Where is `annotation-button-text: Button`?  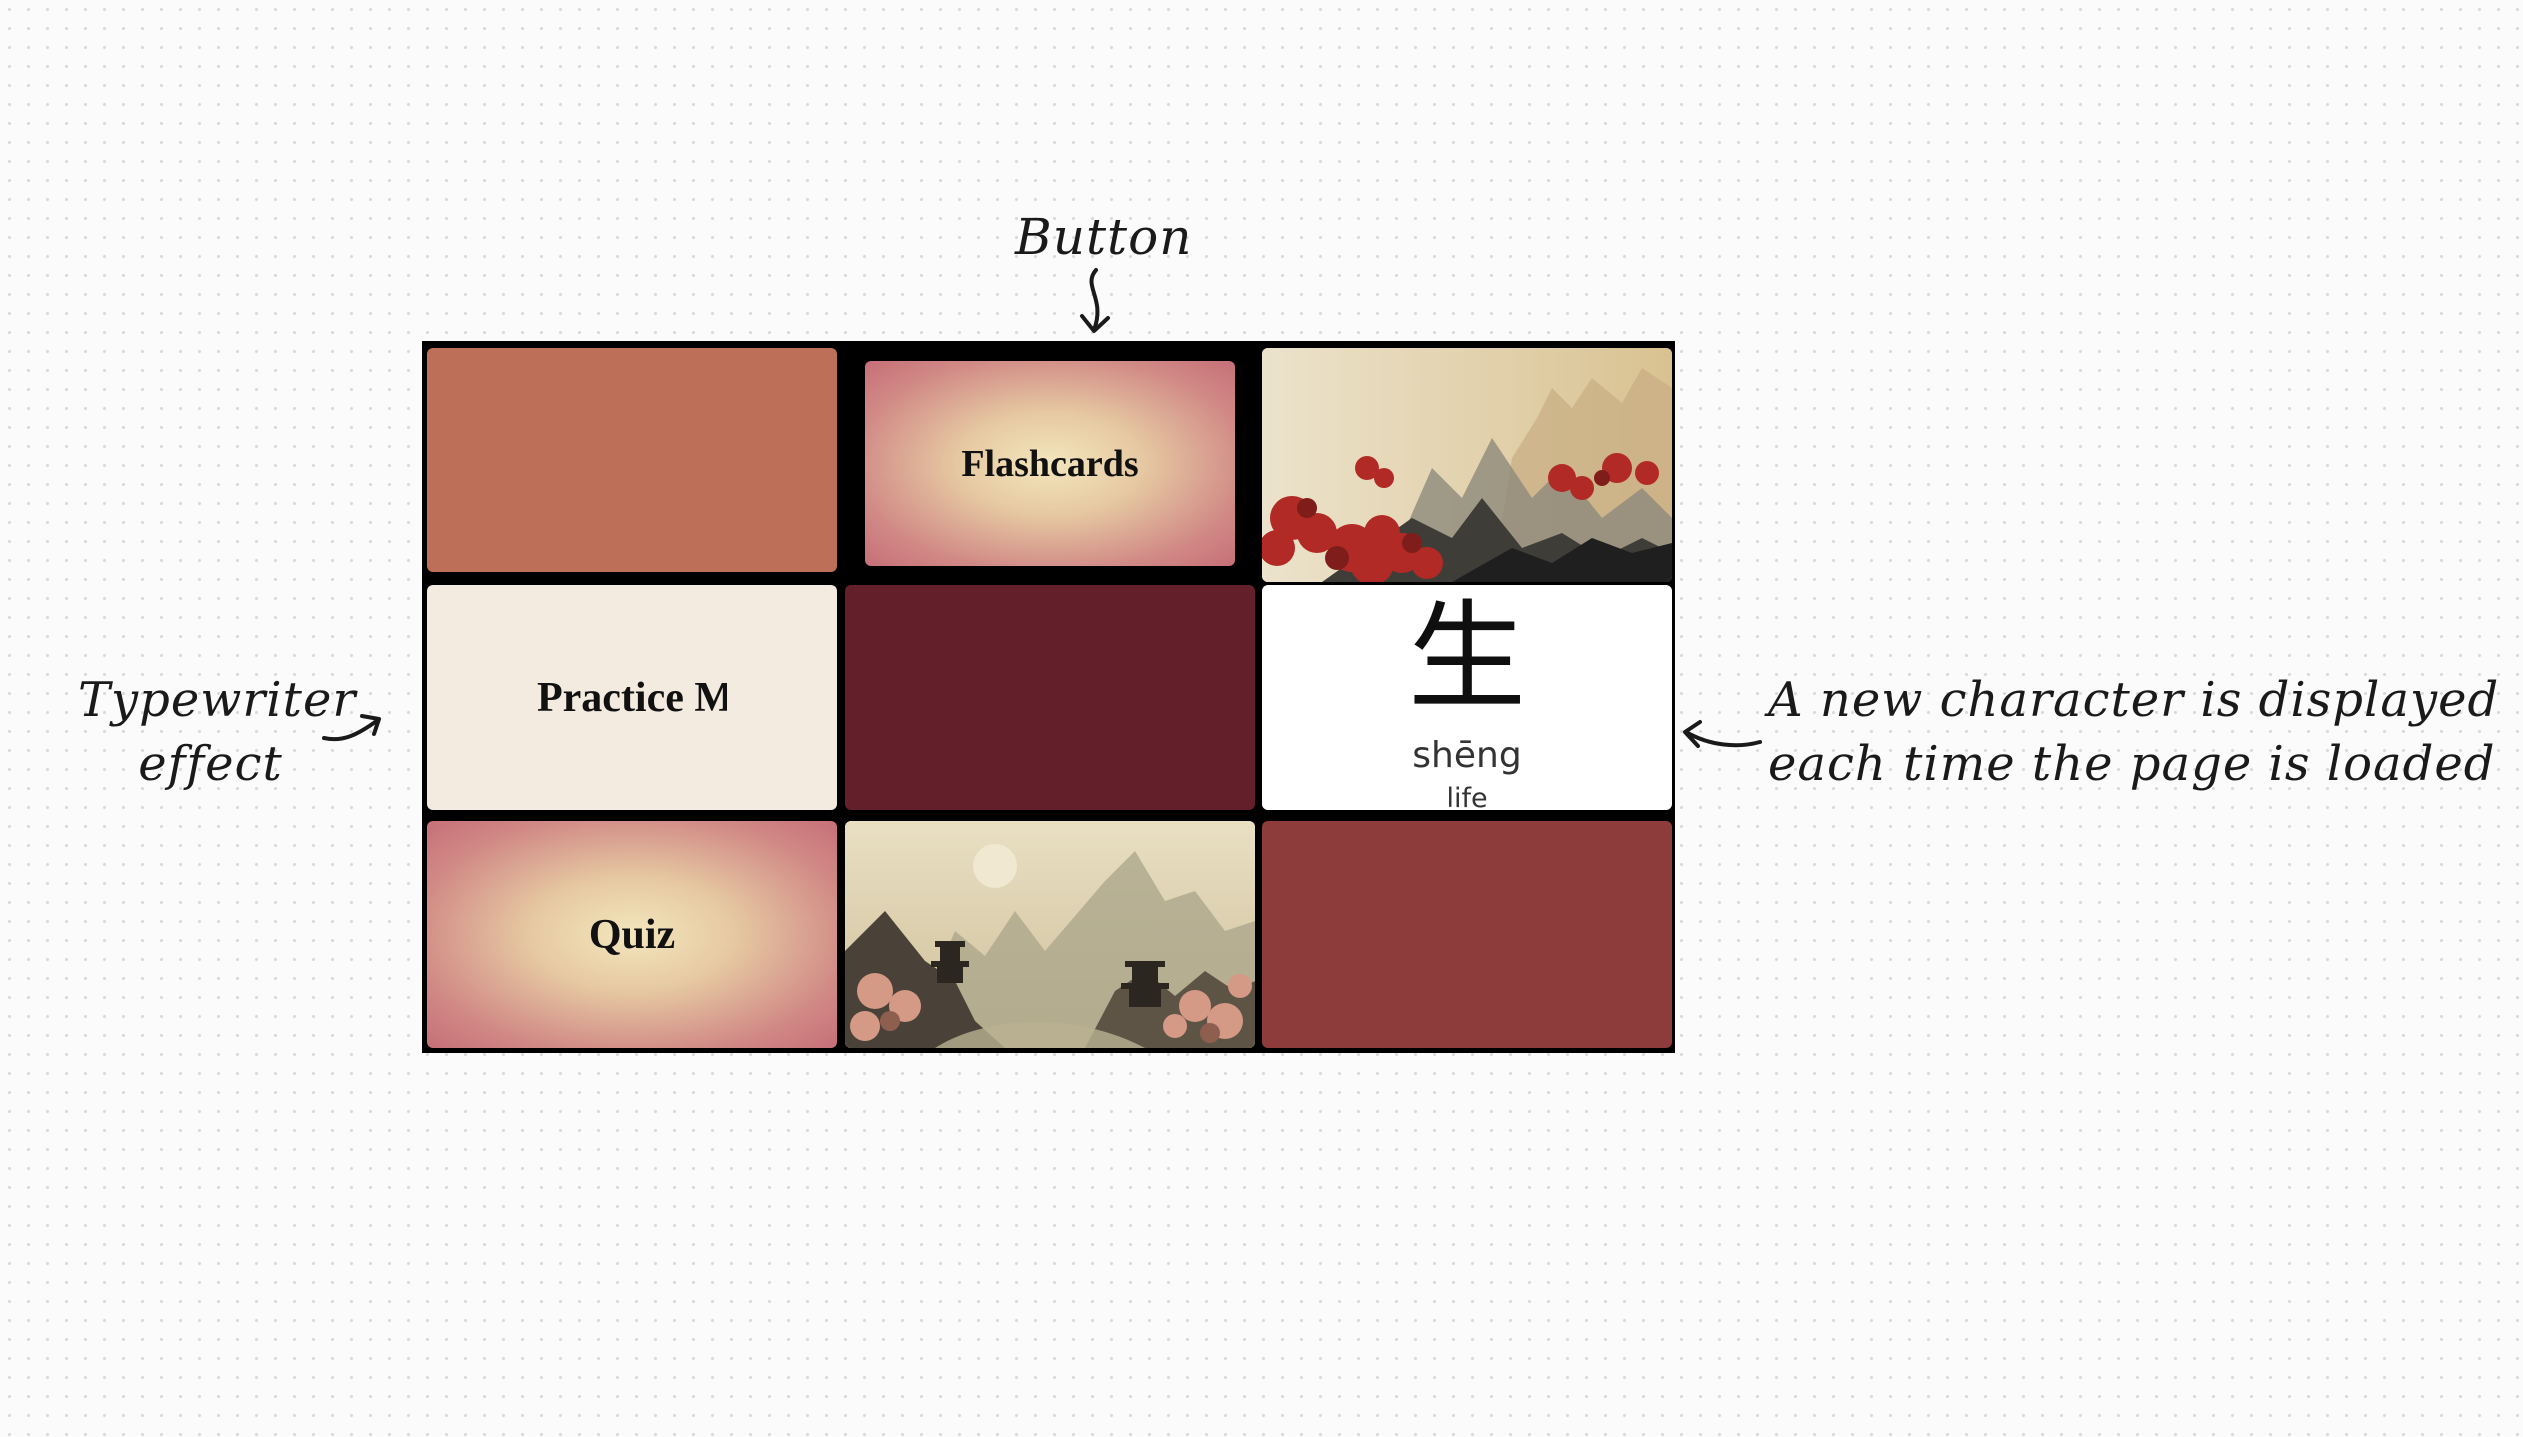 annotation-button-text: Button is located at coordinates (1104, 237).